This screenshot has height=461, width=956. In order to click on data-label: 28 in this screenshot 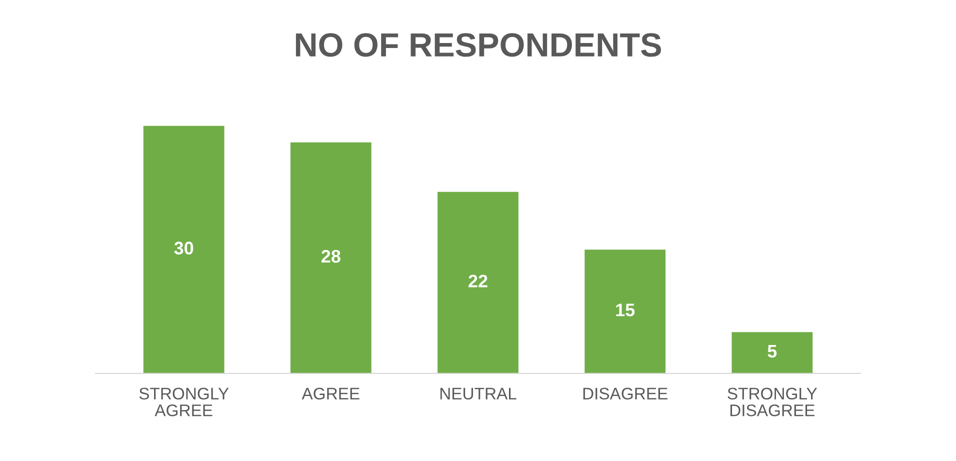, I will do `click(331, 256)`.